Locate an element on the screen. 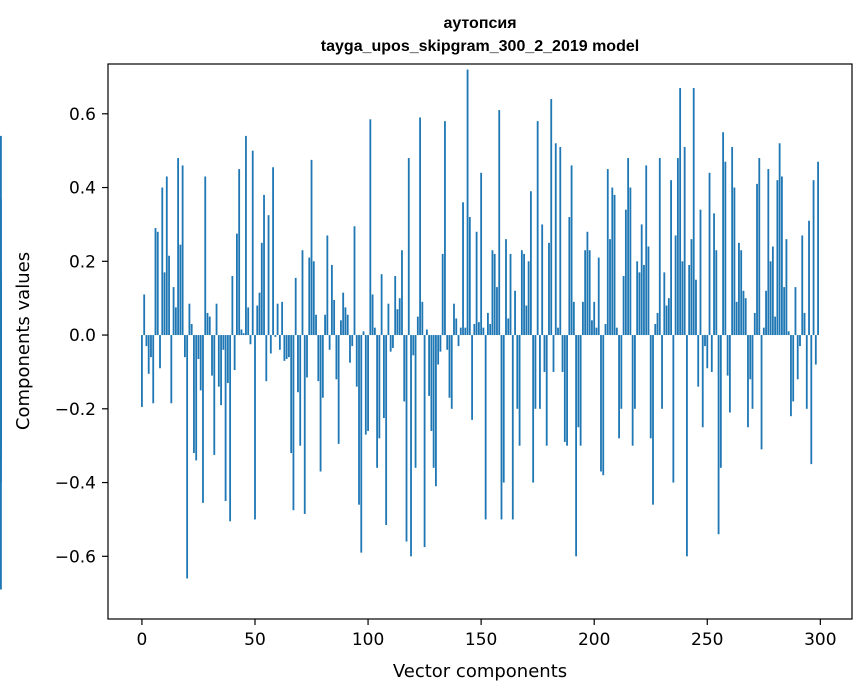 The image size is (867, 696). x-tick-label: 150 is located at coordinates (481, 640).